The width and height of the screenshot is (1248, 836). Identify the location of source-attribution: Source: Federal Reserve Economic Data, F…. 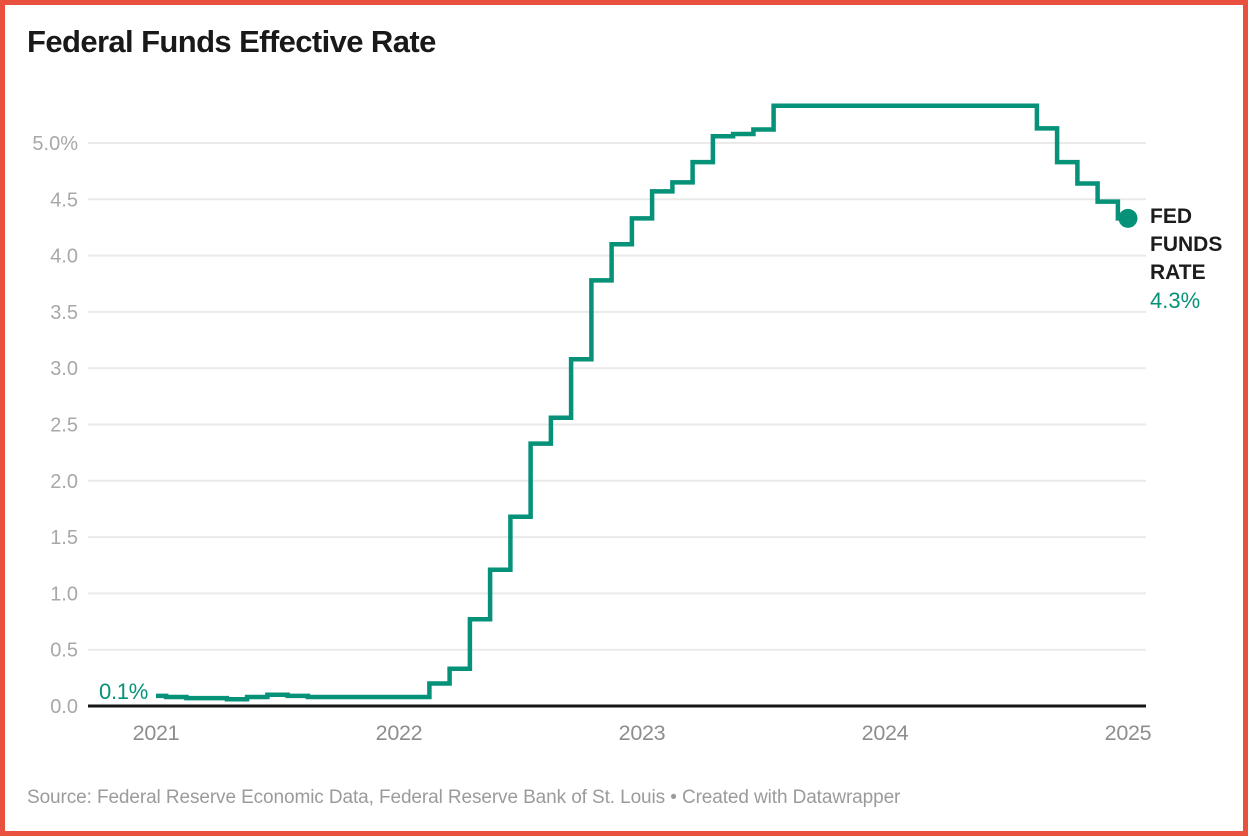
(464, 797).